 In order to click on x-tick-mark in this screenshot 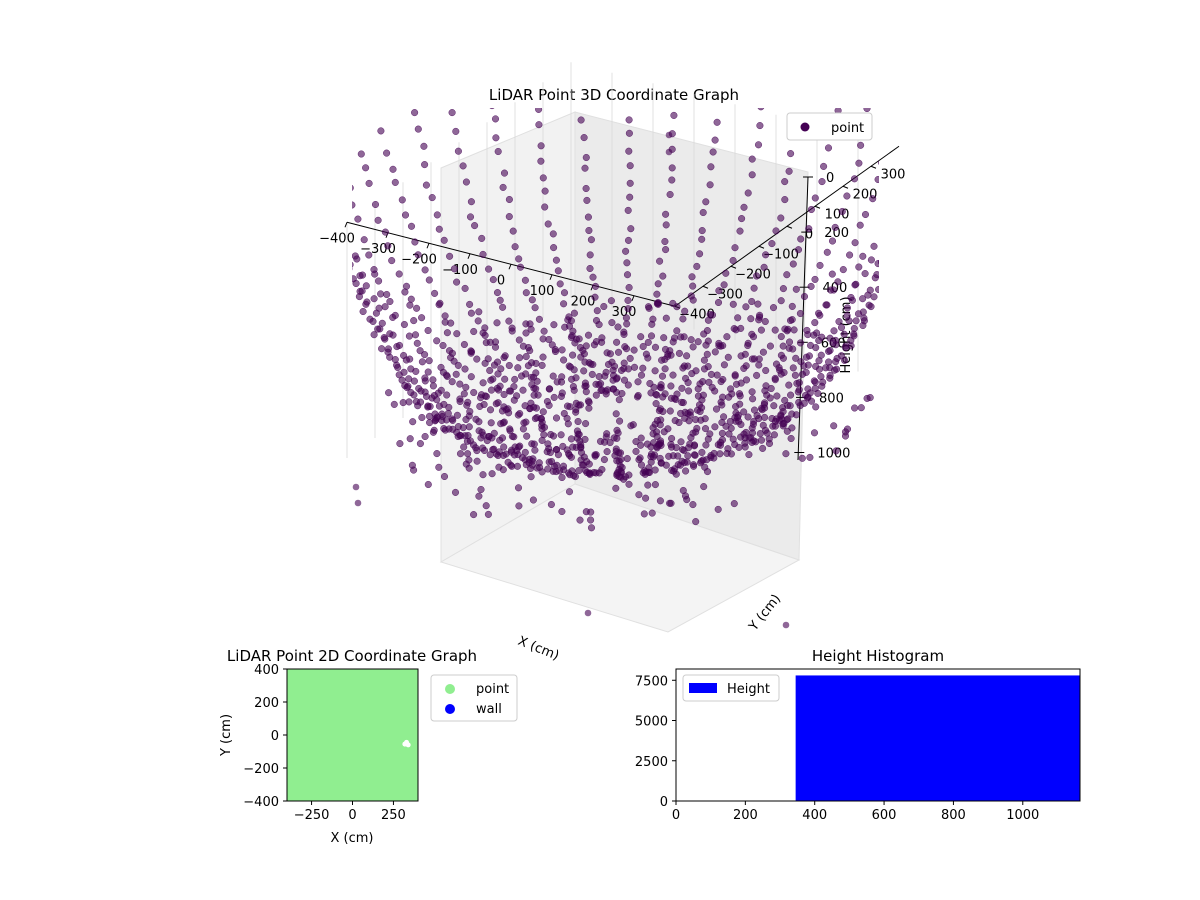, I will do `click(510, 267)`.